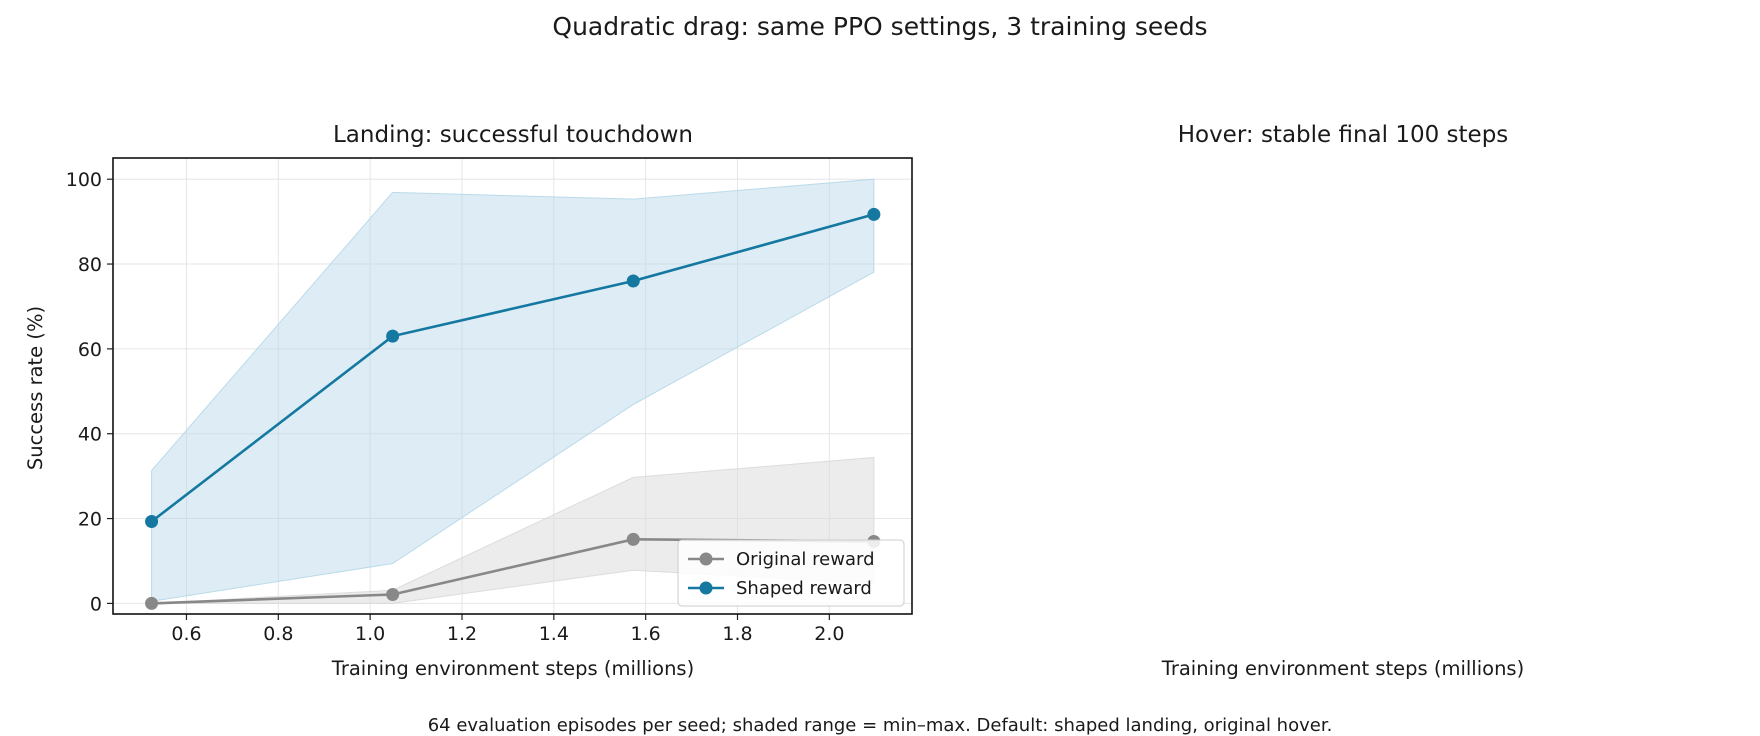 Image resolution: width=1760 pixels, height=736 pixels. Describe the element at coordinates (1343, 135) in the screenshot. I see `panel-title: Hover: stable final 100 steps` at that location.